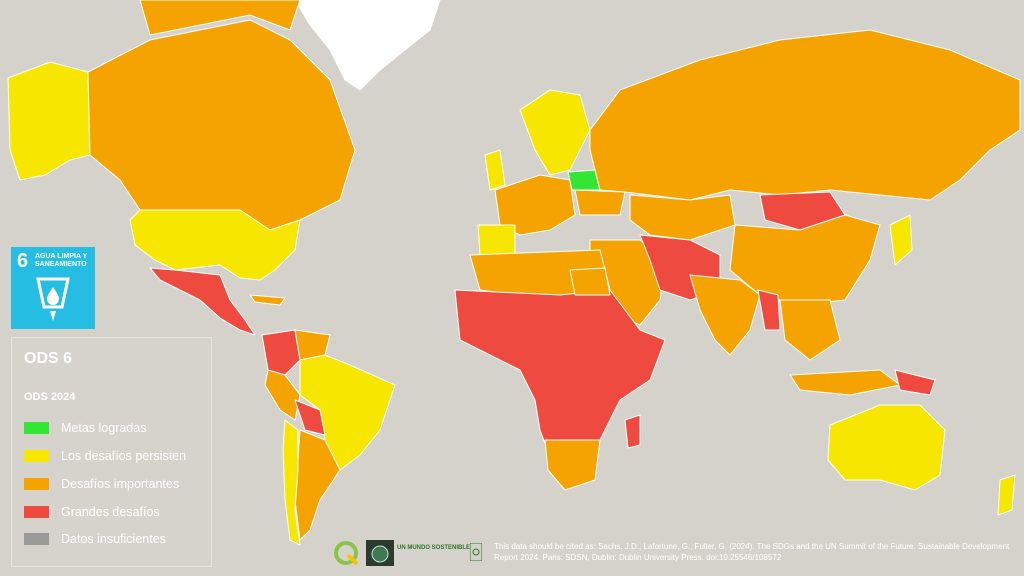 The width and height of the screenshot is (1024, 576). I want to click on region-colombia, so click(281, 352).